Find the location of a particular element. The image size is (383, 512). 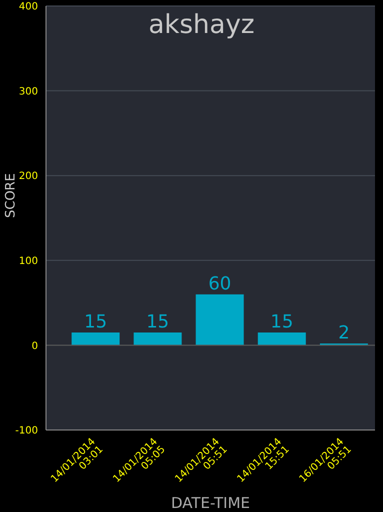

y-tick-label: -100 is located at coordinates (26, 431).